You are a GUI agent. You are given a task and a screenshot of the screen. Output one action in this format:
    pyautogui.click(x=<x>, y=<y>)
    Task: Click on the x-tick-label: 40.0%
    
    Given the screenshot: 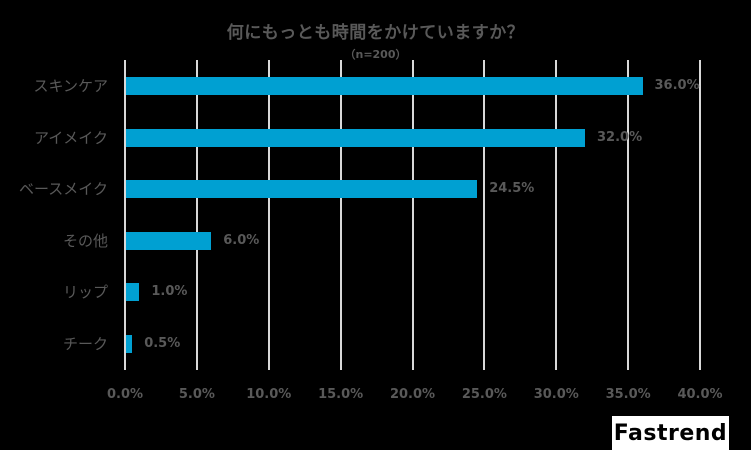 What is the action you would take?
    pyautogui.click(x=700, y=394)
    